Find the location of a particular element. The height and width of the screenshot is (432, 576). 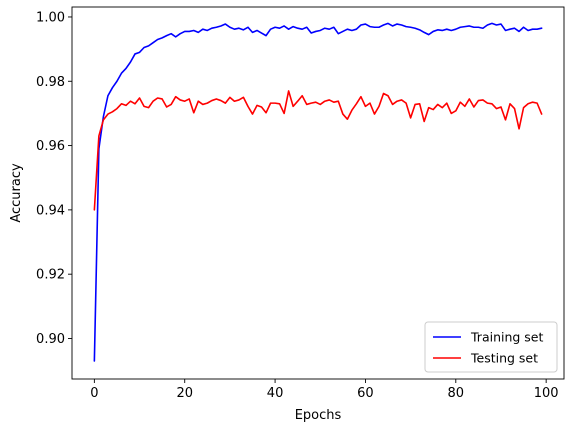

x-tick-label: 100 is located at coordinates (546, 393).